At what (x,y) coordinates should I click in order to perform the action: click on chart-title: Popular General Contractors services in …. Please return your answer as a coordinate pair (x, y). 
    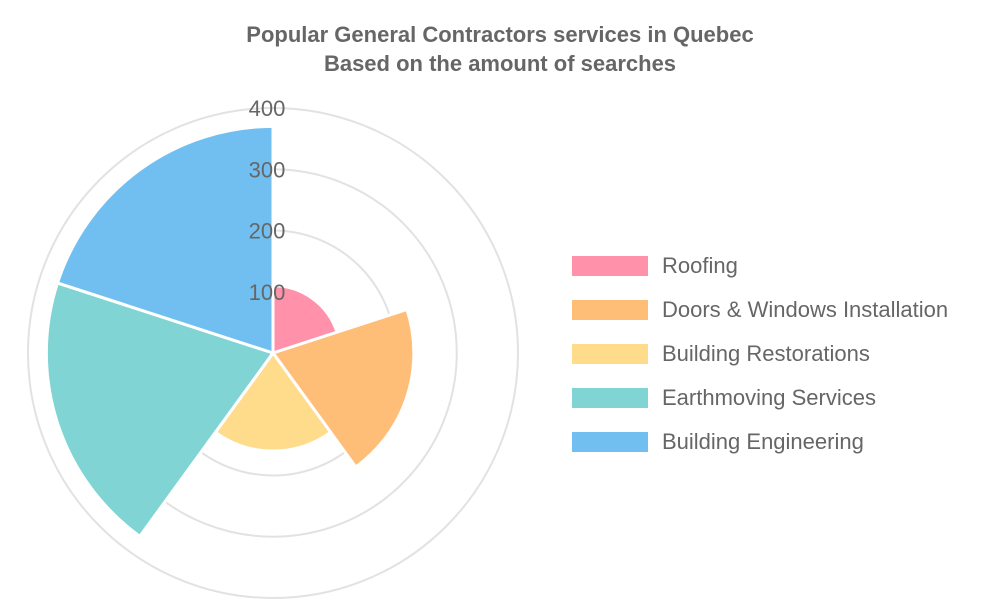
    Looking at the image, I should click on (500, 49).